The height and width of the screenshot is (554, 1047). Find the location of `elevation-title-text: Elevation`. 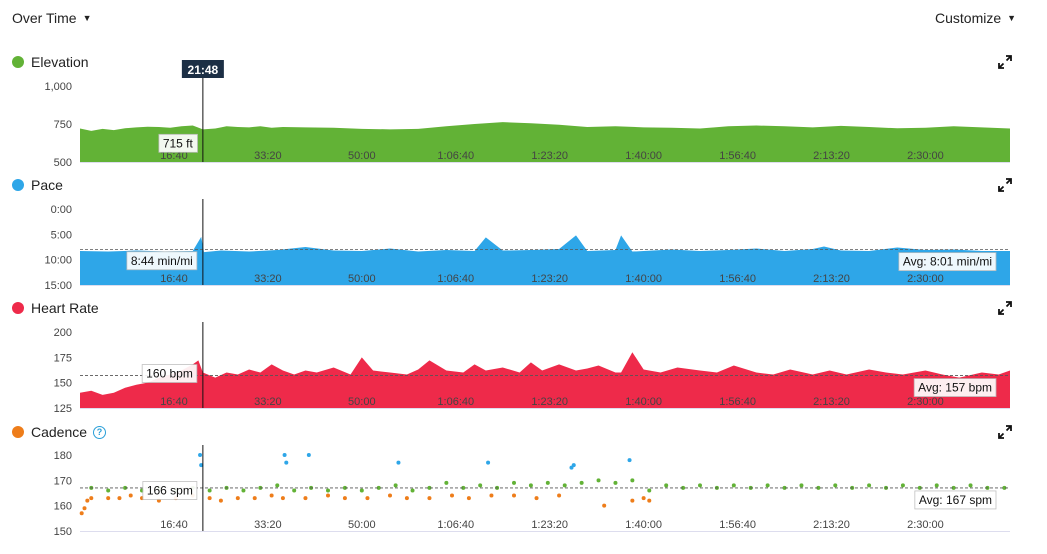

elevation-title-text: Elevation is located at coordinates (60, 62).